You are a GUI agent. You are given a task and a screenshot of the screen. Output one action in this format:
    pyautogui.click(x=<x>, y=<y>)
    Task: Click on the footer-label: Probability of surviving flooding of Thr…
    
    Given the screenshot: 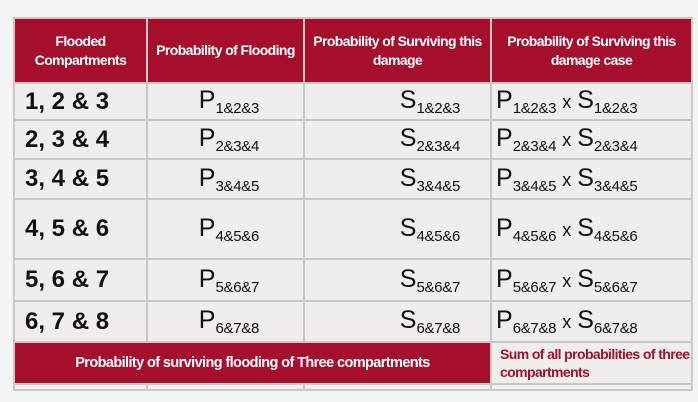 What is the action you would take?
    pyautogui.click(x=252, y=363)
    